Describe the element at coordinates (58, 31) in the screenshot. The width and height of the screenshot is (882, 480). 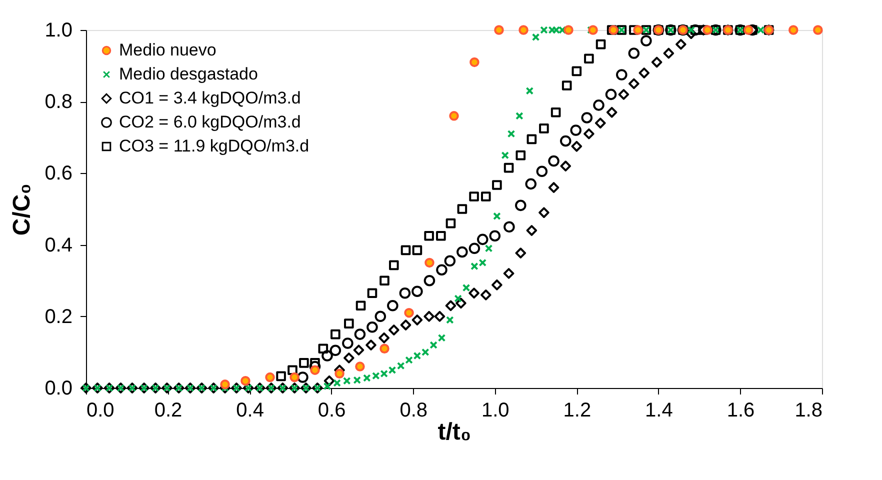
I see `y-tick-label: 1.0` at that location.